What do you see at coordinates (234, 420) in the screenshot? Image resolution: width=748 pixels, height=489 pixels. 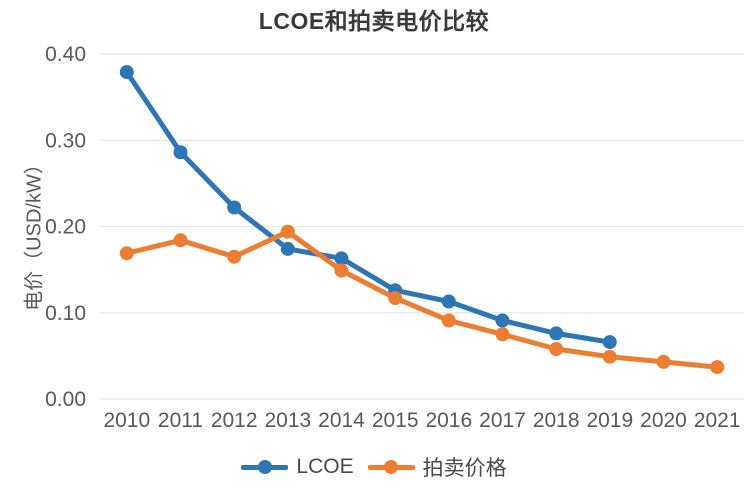 I see `x-tick-label: 2012` at bounding box center [234, 420].